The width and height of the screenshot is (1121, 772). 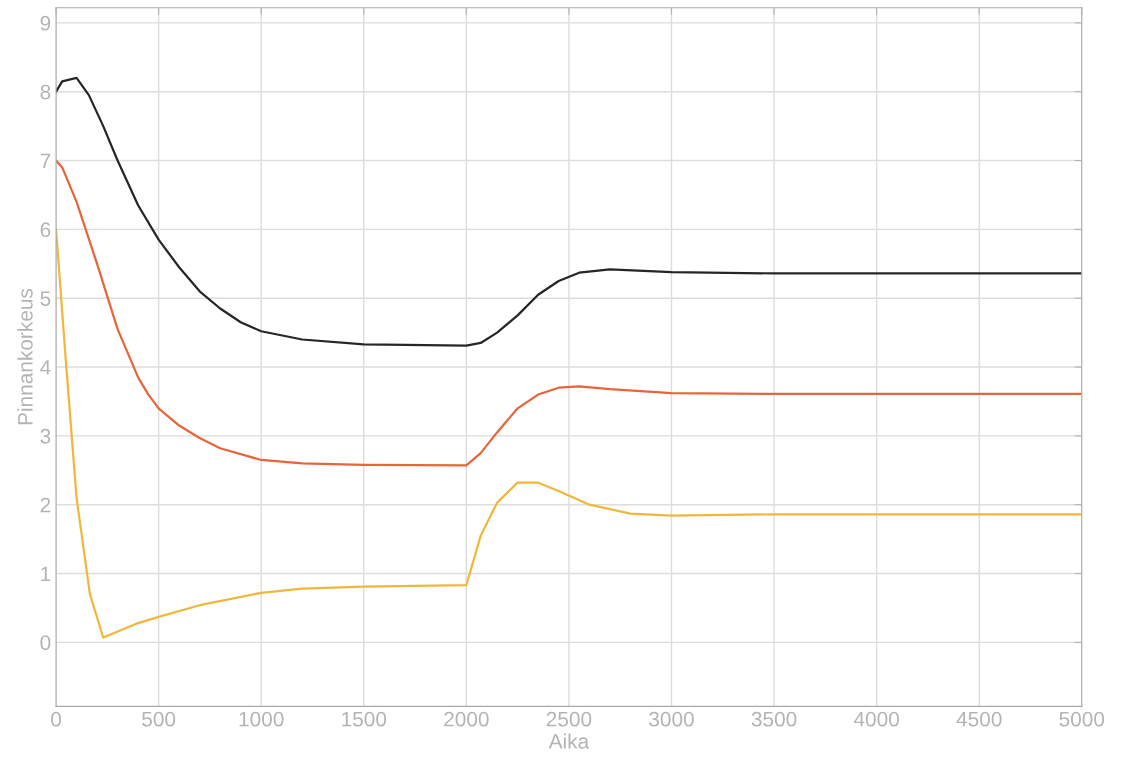 What do you see at coordinates (46, 574) in the screenshot?
I see `y-tick-label: 1` at bounding box center [46, 574].